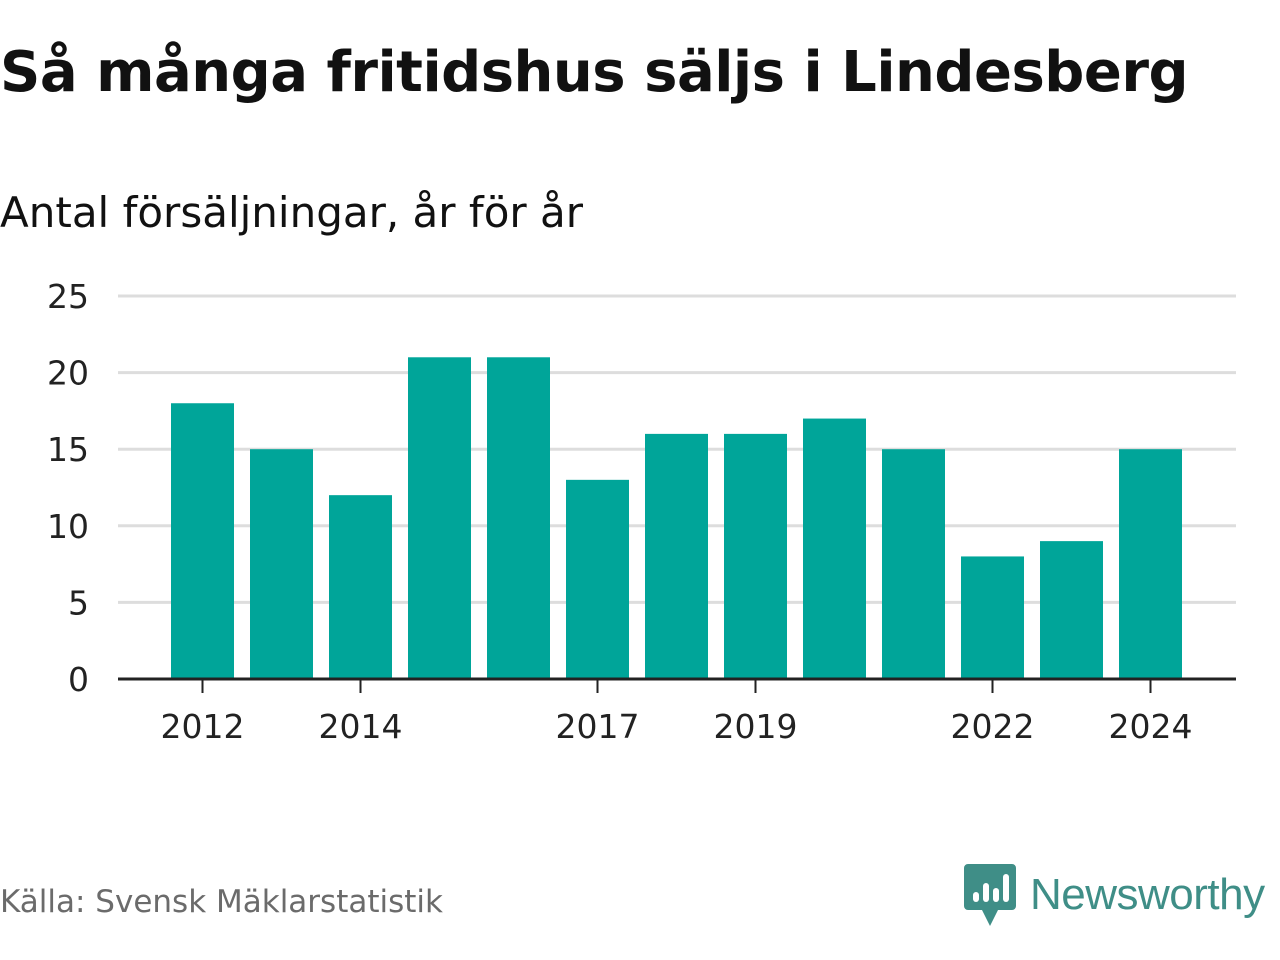 The height and width of the screenshot is (960, 1280). What do you see at coordinates (360, 587) in the screenshot?
I see `bar-2014` at bounding box center [360, 587].